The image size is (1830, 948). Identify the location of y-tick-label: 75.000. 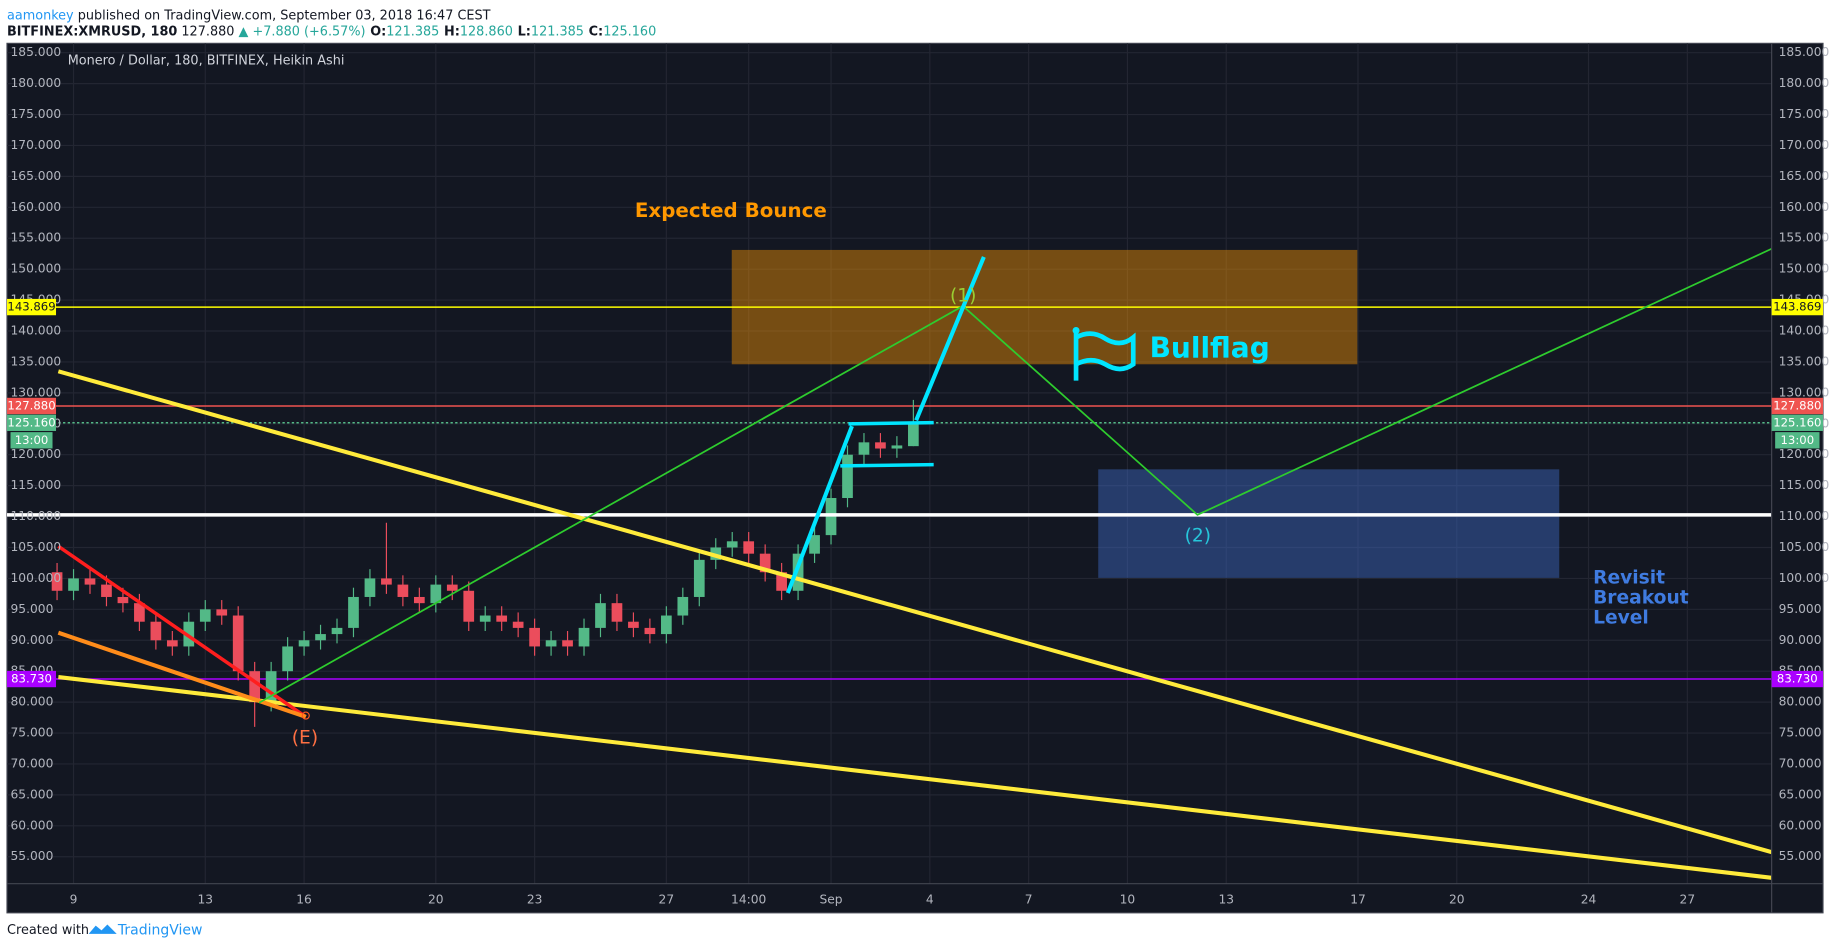
(32, 733).